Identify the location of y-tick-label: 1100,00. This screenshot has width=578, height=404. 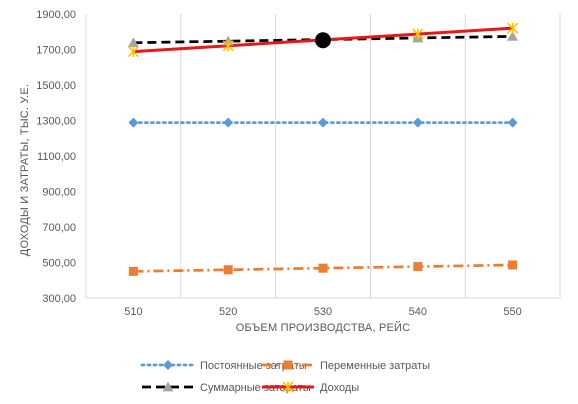
(56, 157).